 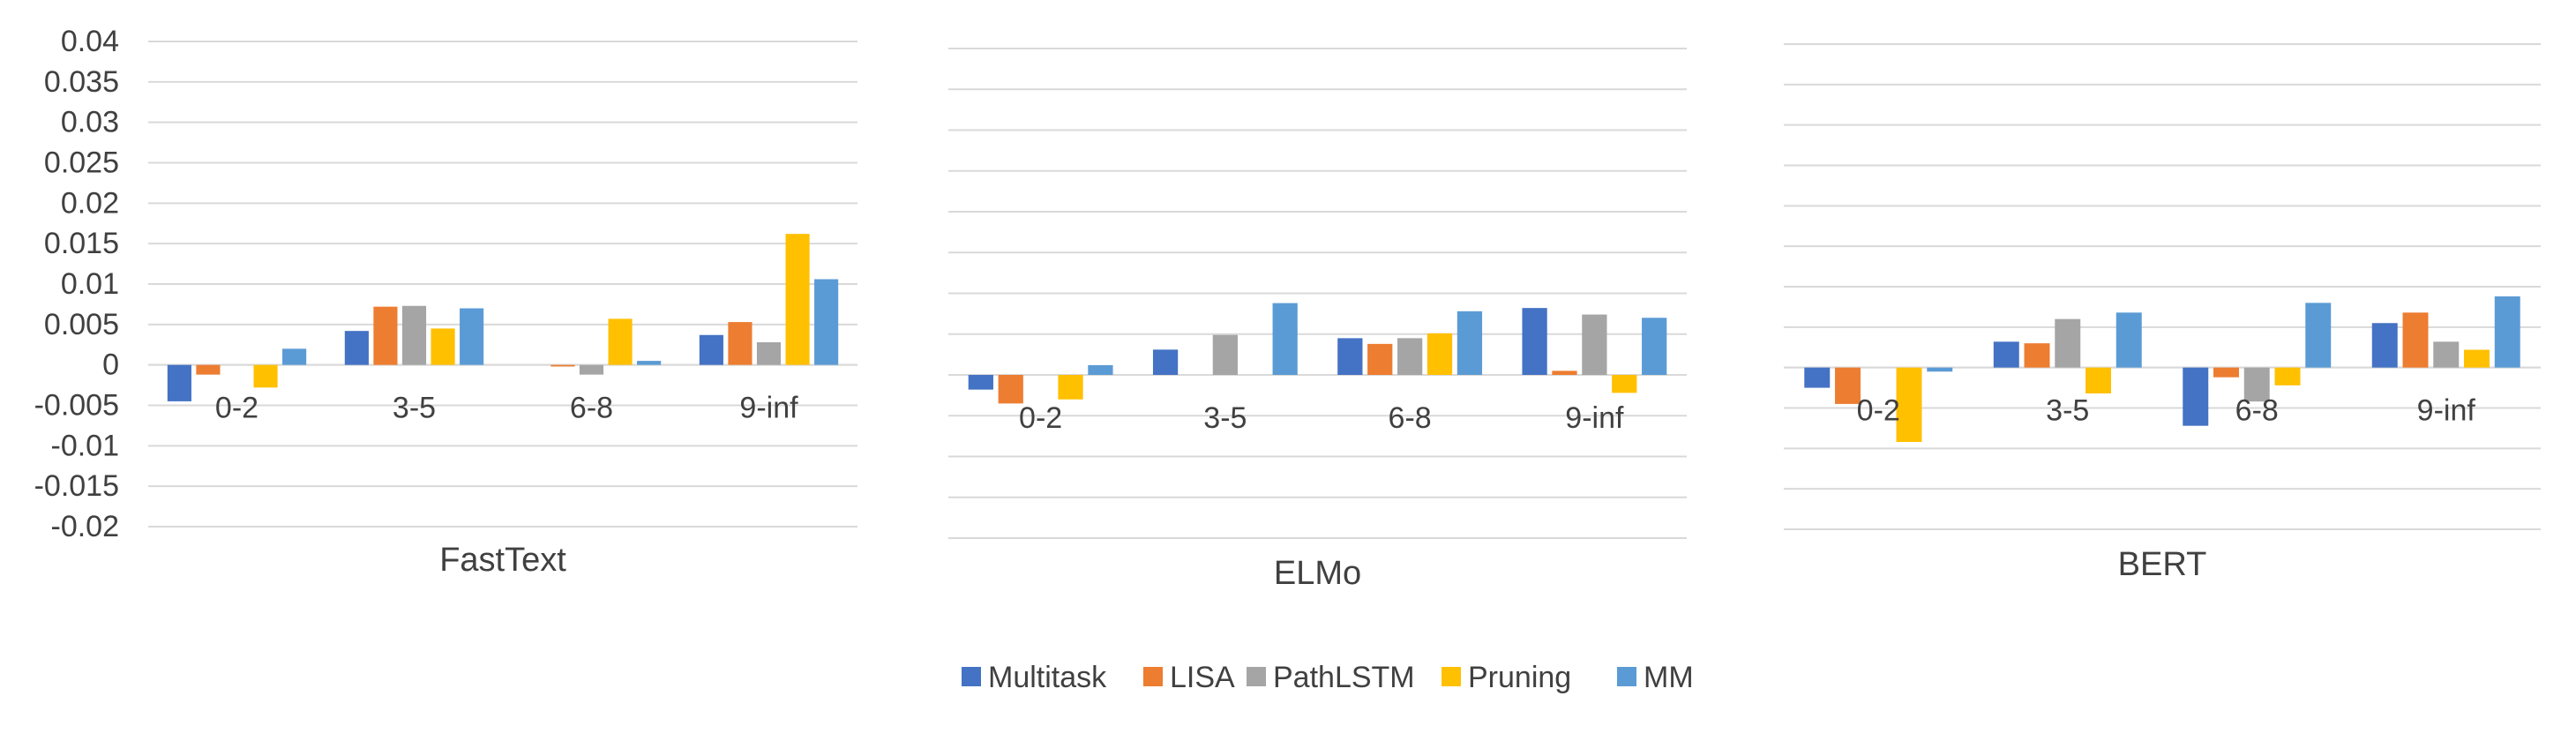 What do you see at coordinates (90, 284) in the screenshot?
I see `y-tick-label: 0.01` at bounding box center [90, 284].